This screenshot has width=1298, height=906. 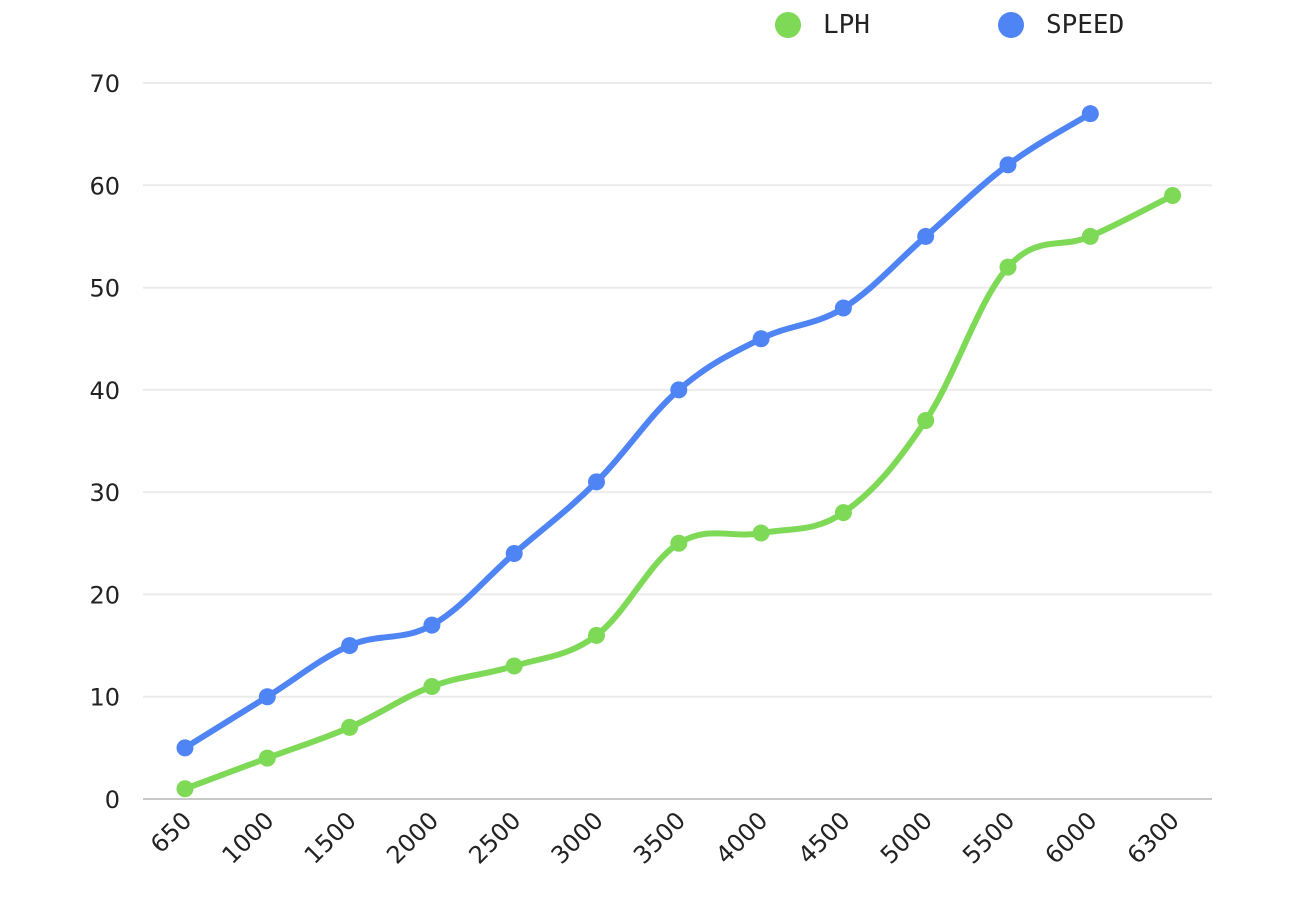 What do you see at coordinates (659, 837) in the screenshot?
I see `x-tick-label: 3500` at bounding box center [659, 837].